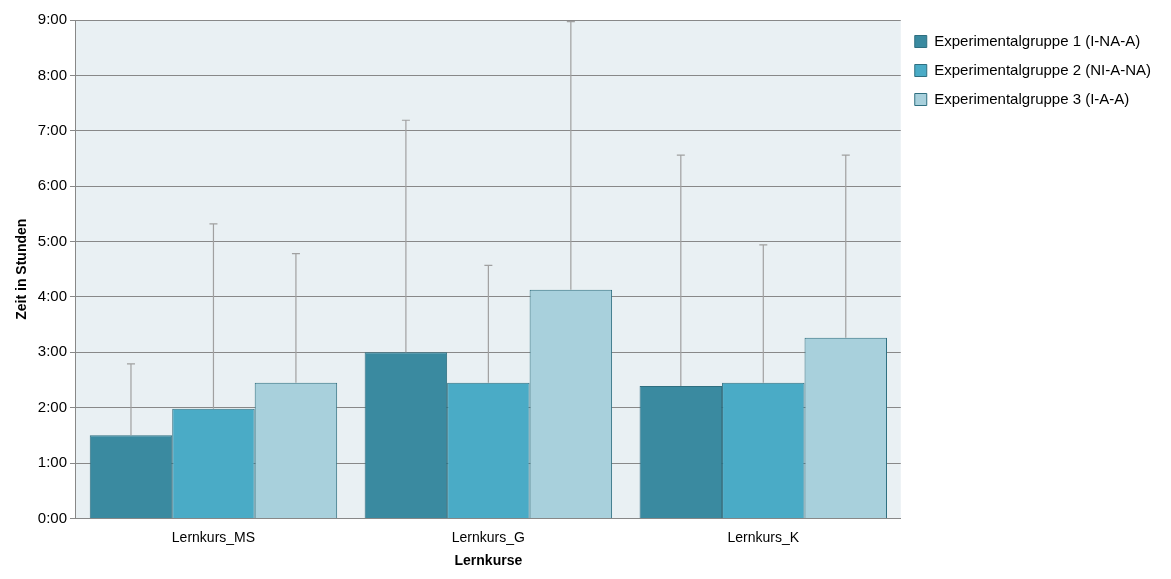 This screenshot has width=1171, height=579. Describe the element at coordinates (52, 462) in the screenshot. I see `y-tick-label: 1:00` at that location.